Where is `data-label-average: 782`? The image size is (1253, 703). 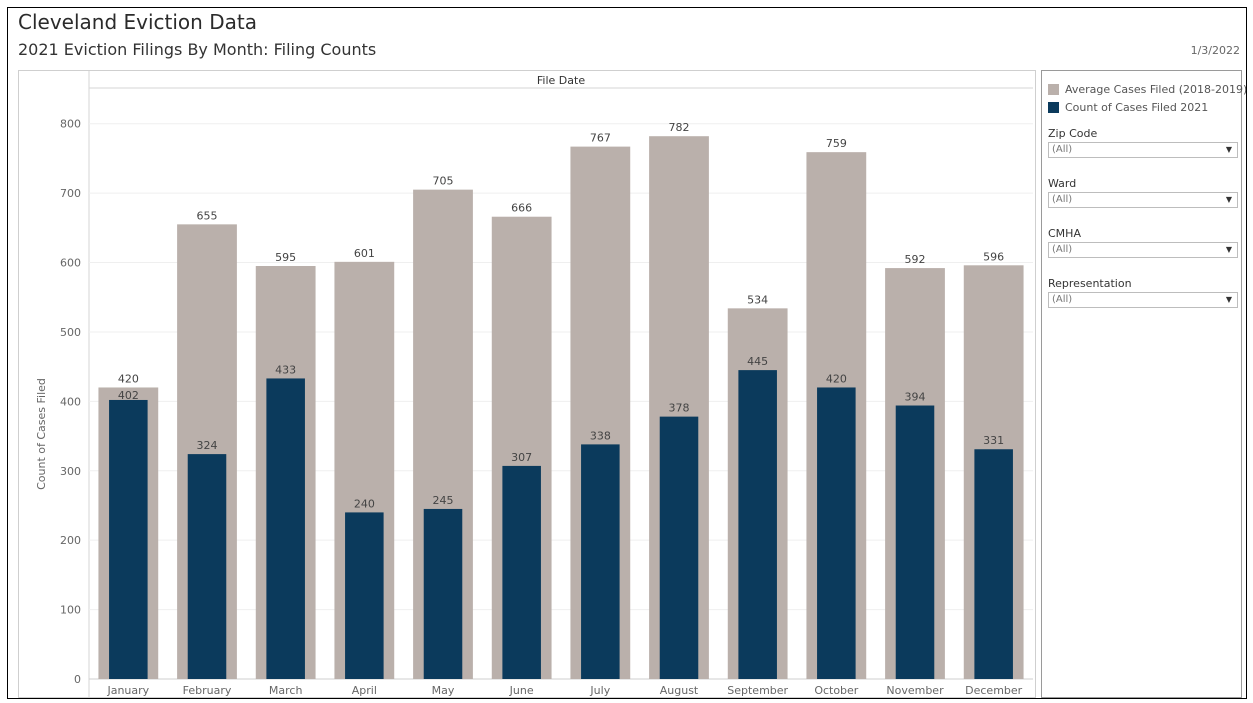 data-label-average: 782 is located at coordinates (679, 127).